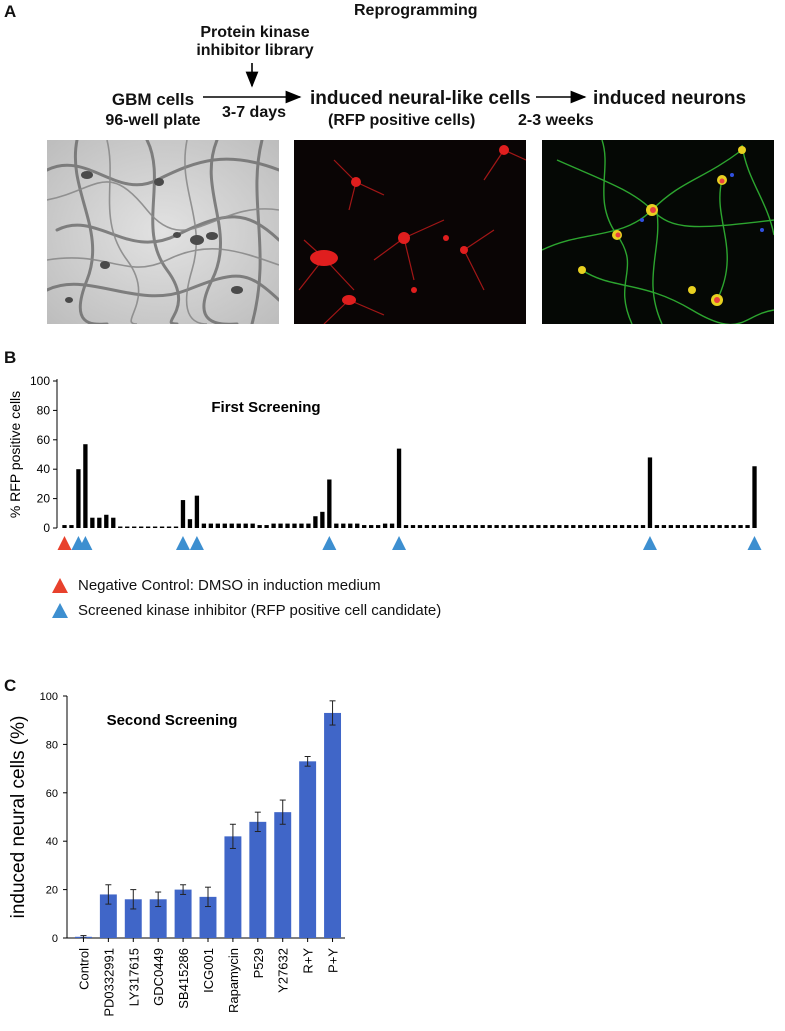  I want to click on start-label-line1: GBM cells, so click(153, 99).